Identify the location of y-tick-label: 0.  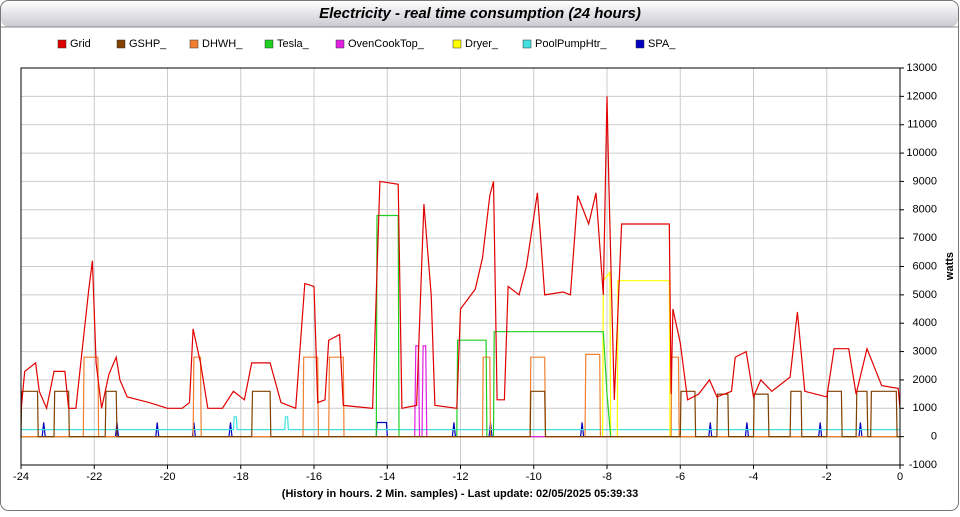
(934, 437).